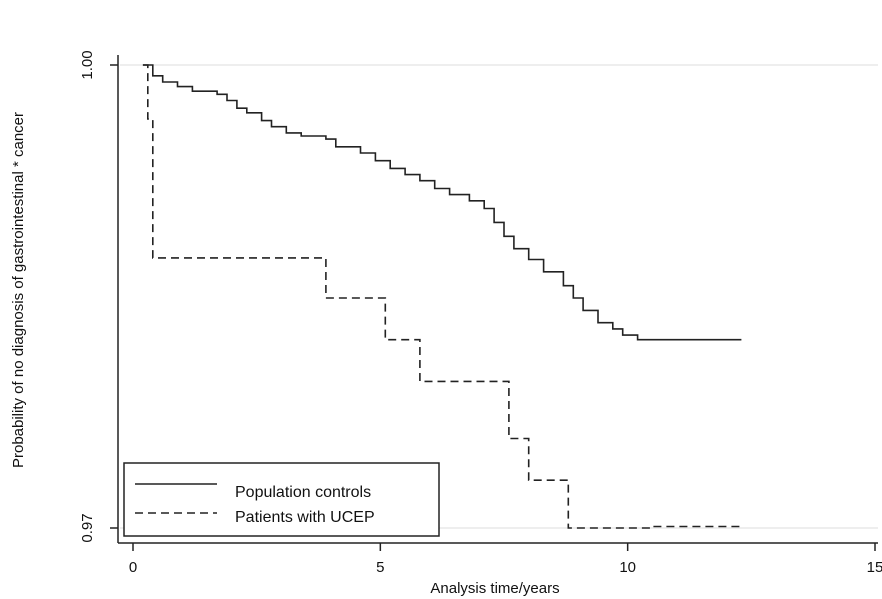 Image resolution: width=882 pixels, height=599 pixels. What do you see at coordinates (380, 567) in the screenshot?
I see `x-tick-label-1: 5` at bounding box center [380, 567].